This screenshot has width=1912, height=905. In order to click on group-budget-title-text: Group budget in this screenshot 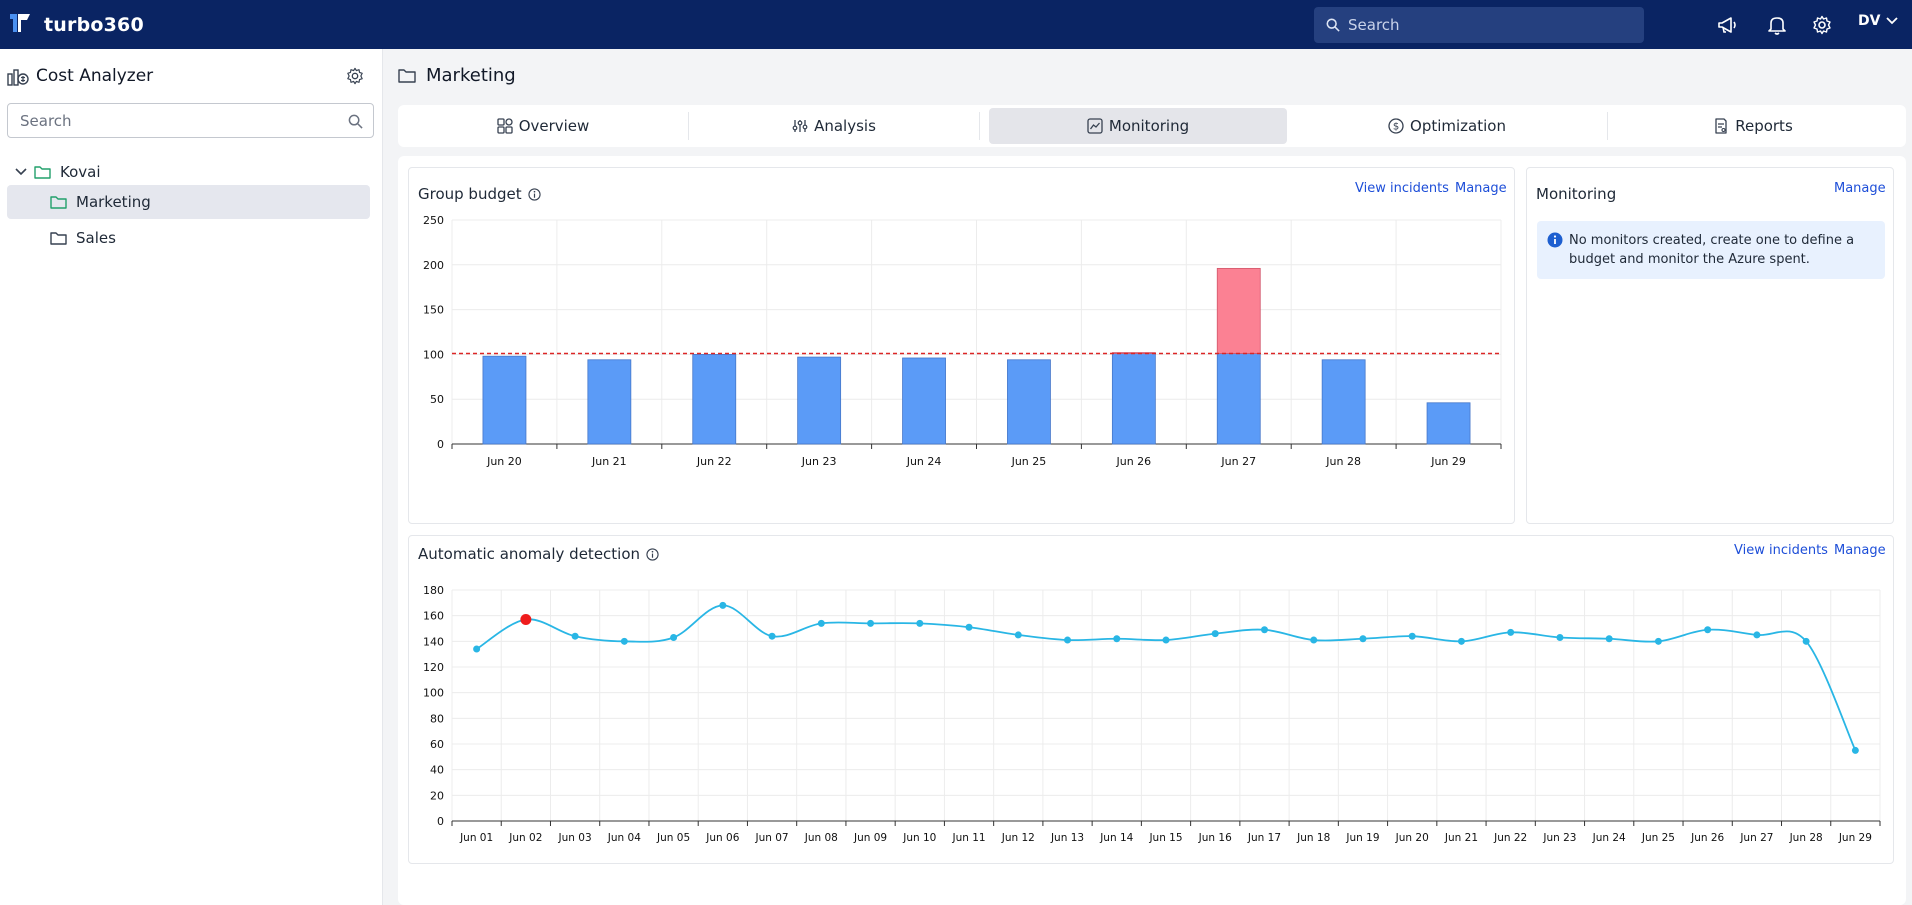, I will do `click(470, 194)`.